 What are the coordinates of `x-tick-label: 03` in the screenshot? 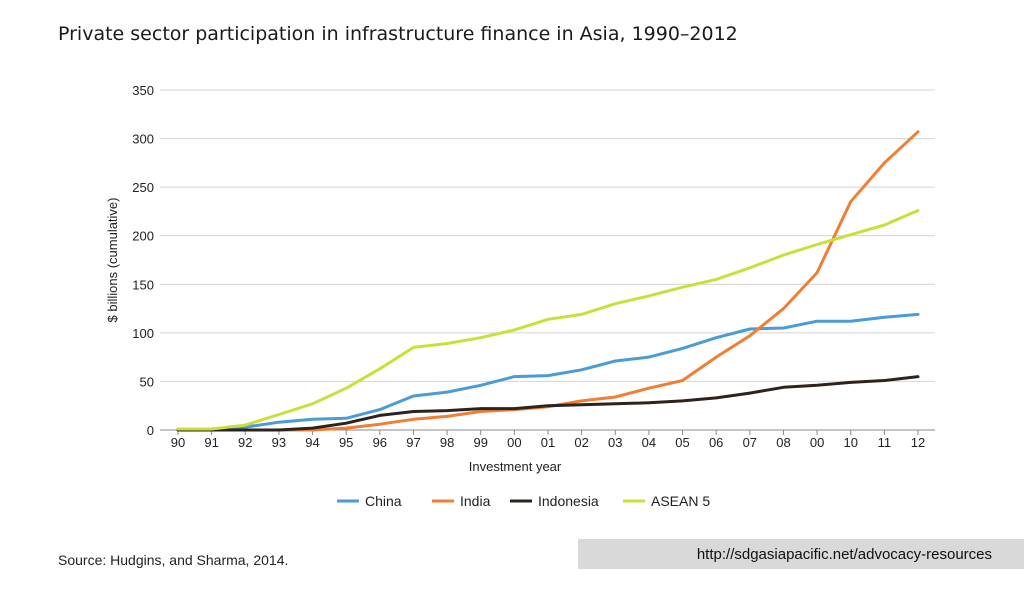 It's located at (615, 442).